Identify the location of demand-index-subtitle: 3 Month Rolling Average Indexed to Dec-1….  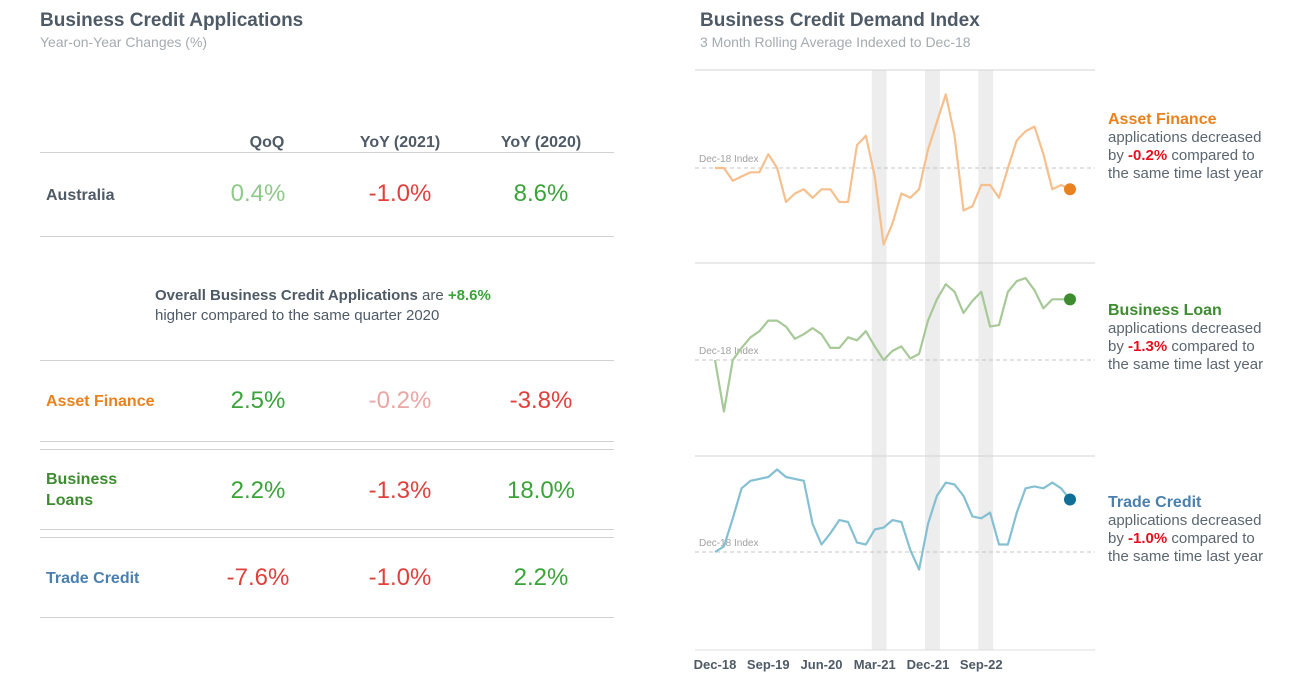
(835, 42).